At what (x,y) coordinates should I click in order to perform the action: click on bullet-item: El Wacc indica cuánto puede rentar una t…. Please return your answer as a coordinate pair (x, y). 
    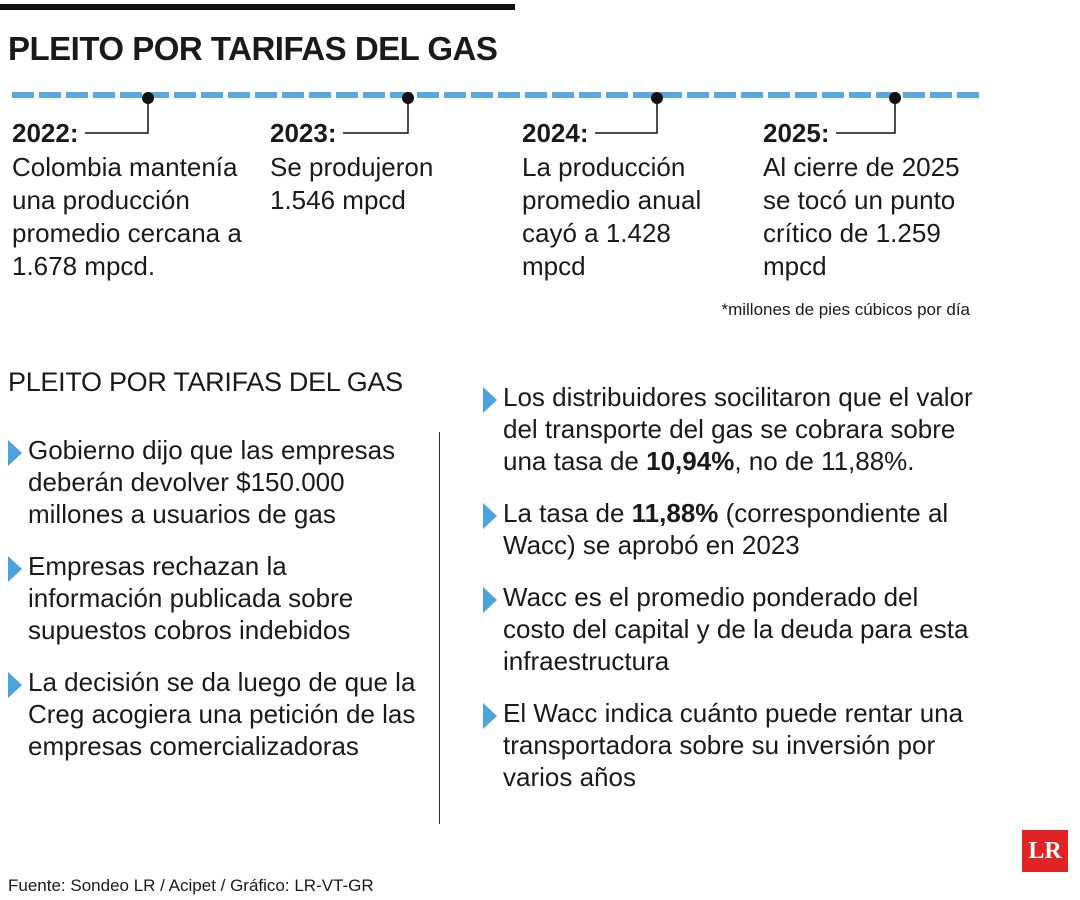
    Looking at the image, I should click on (733, 745).